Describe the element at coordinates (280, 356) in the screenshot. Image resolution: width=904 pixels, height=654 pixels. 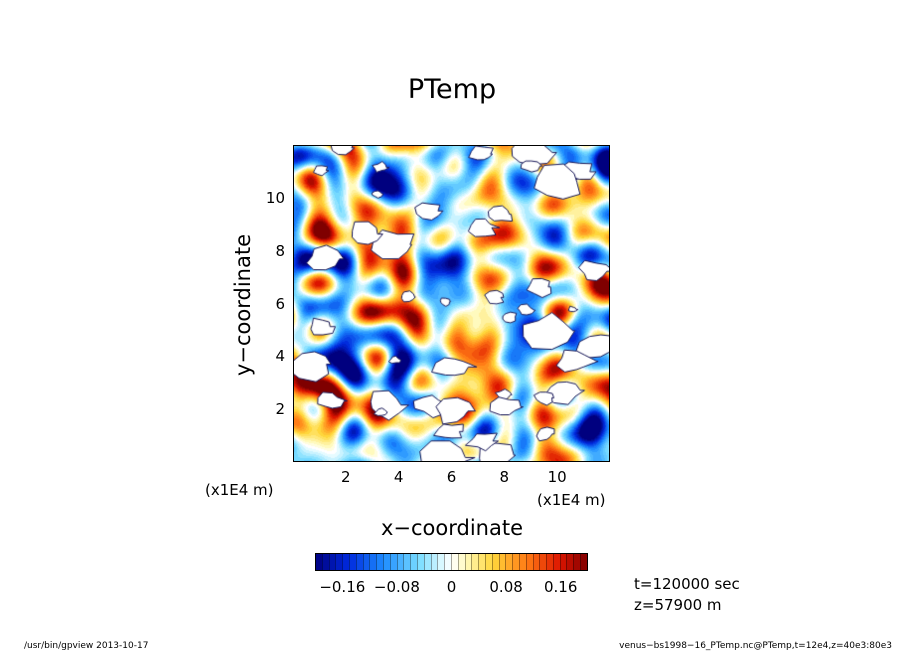
I see `y-tick-label: 4` at that location.